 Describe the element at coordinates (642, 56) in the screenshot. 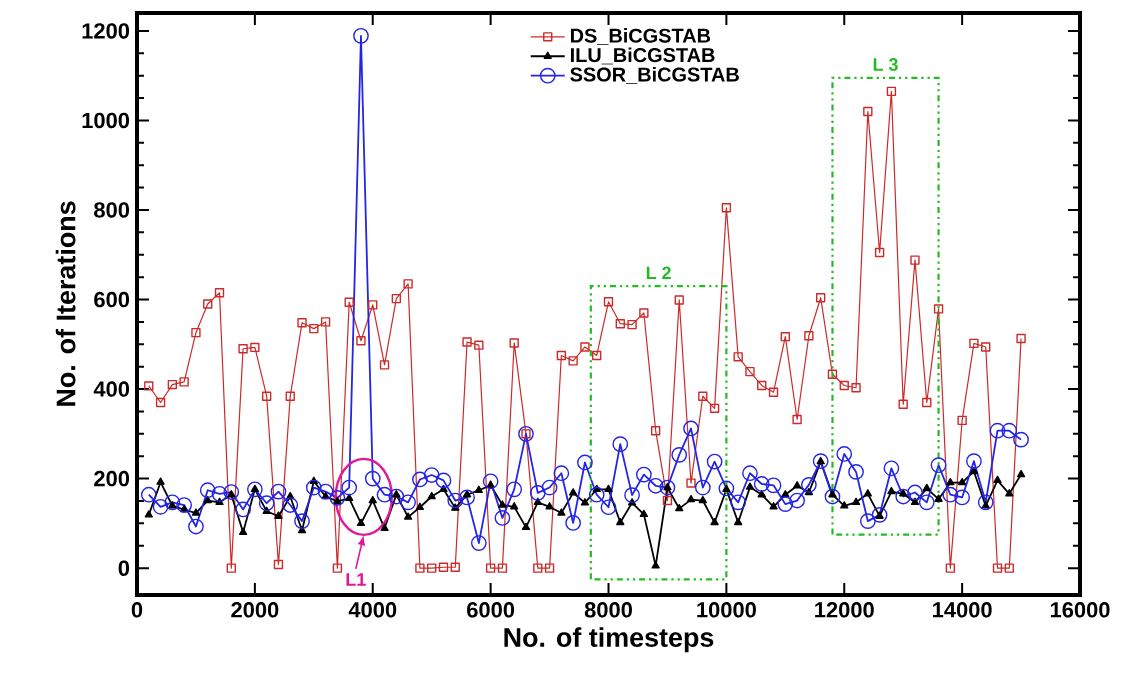

I see `legend-label: ILU_BiCGSTAB` at that location.